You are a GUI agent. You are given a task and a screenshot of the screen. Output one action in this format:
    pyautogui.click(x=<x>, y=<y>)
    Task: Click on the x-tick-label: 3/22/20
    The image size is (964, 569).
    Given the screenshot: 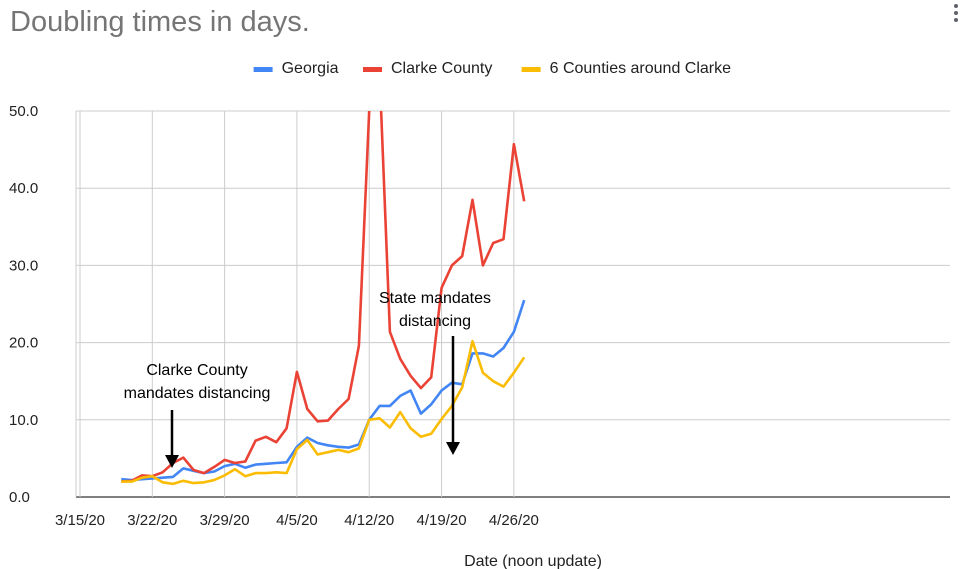 What is the action you would take?
    pyautogui.click(x=152, y=520)
    